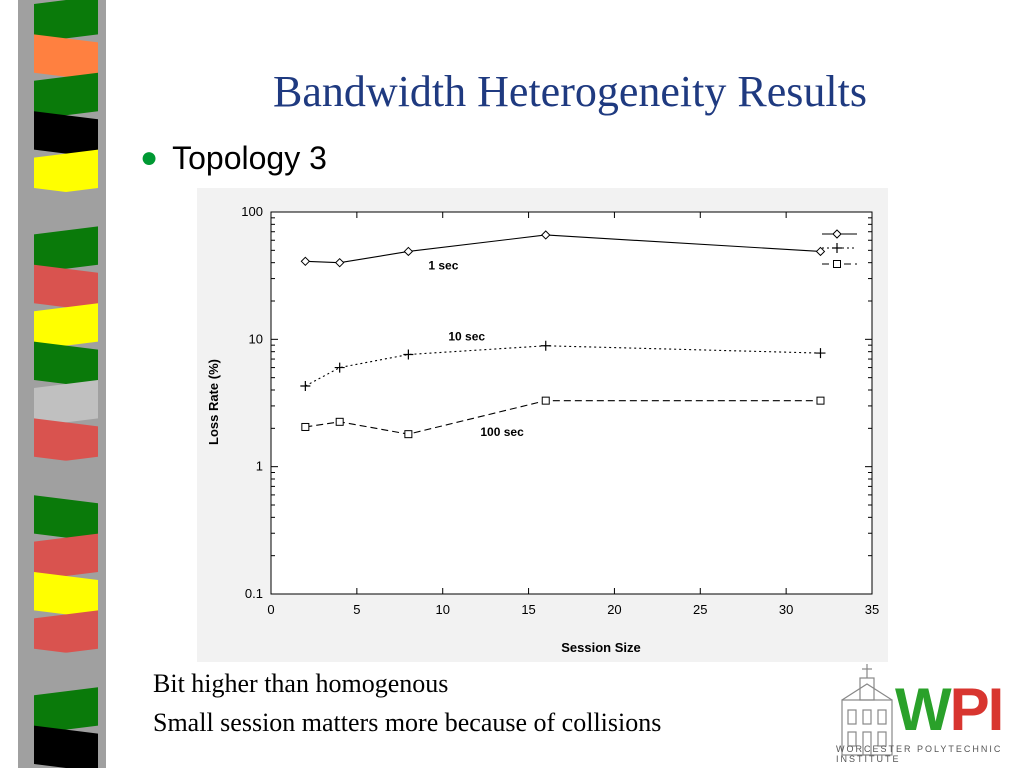  What do you see at coordinates (270, 609) in the screenshot?
I see `x-tick-label: 0` at bounding box center [270, 609].